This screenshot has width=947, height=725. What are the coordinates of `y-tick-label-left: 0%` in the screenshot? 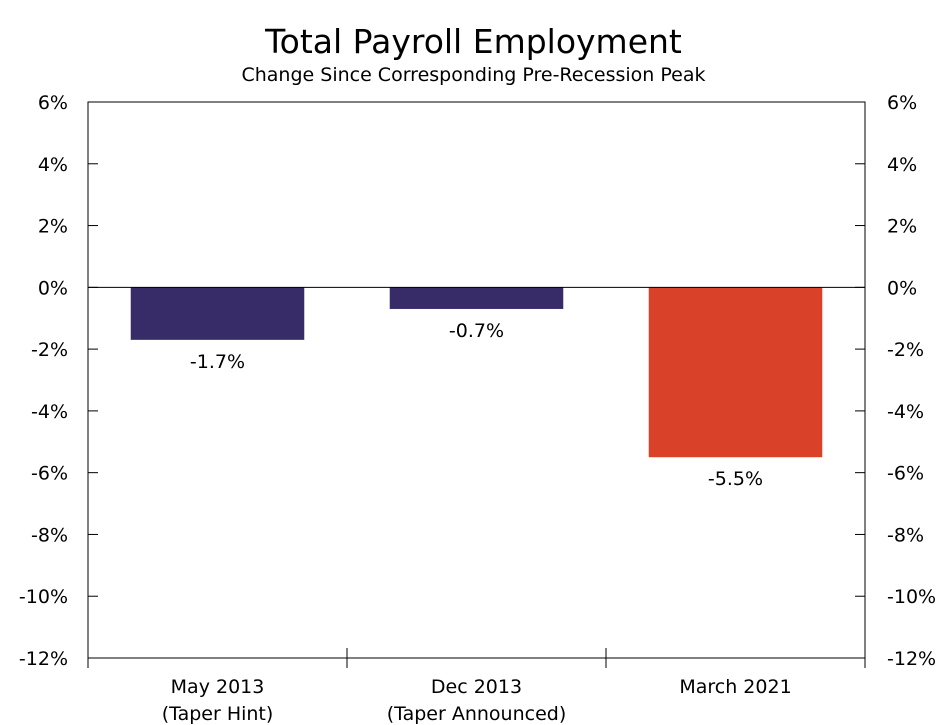 It's located at (53, 288).